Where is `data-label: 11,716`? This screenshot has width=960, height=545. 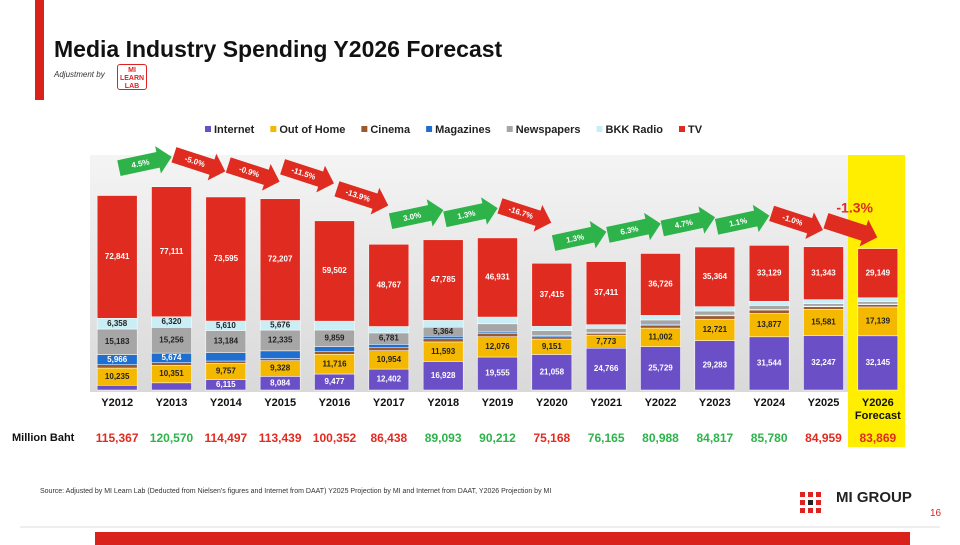 data-label: 11,716 is located at coordinates (334, 363).